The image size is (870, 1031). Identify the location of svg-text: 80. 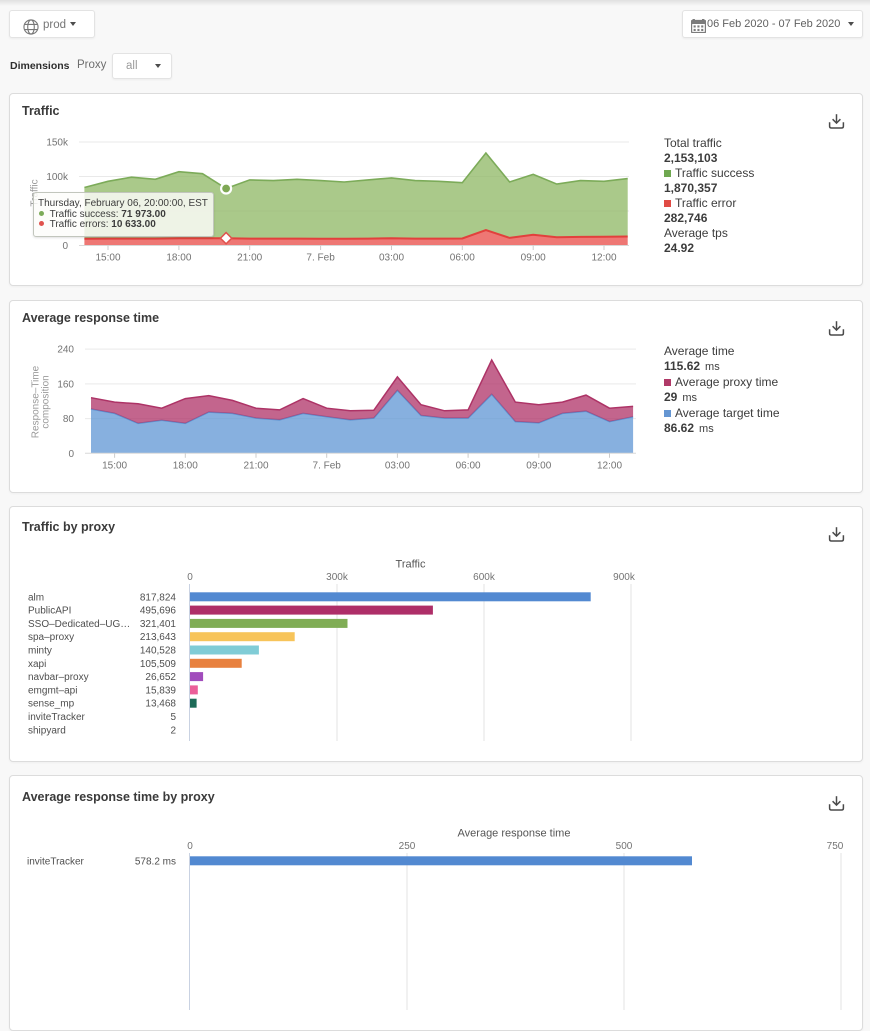
(69, 419).